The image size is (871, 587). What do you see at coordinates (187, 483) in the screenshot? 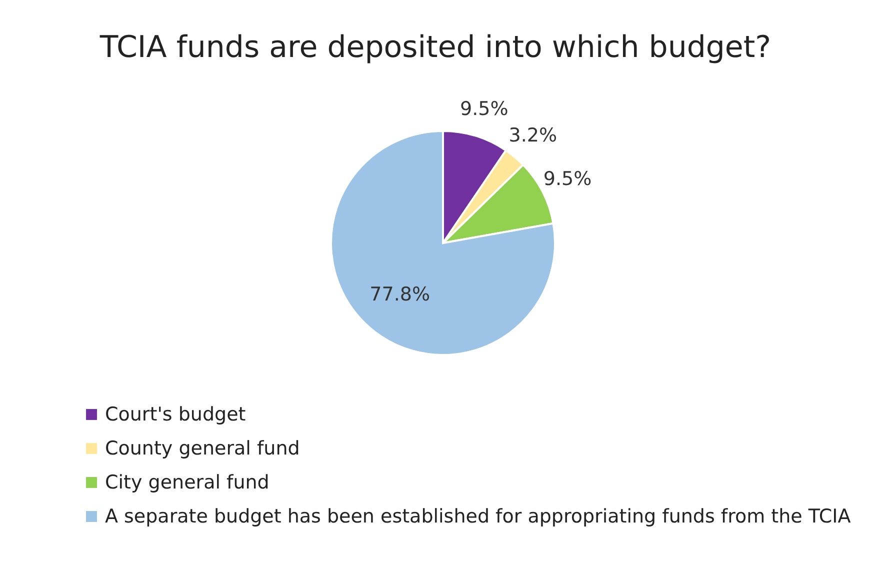
I see `legend-label: City general fund` at bounding box center [187, 483].